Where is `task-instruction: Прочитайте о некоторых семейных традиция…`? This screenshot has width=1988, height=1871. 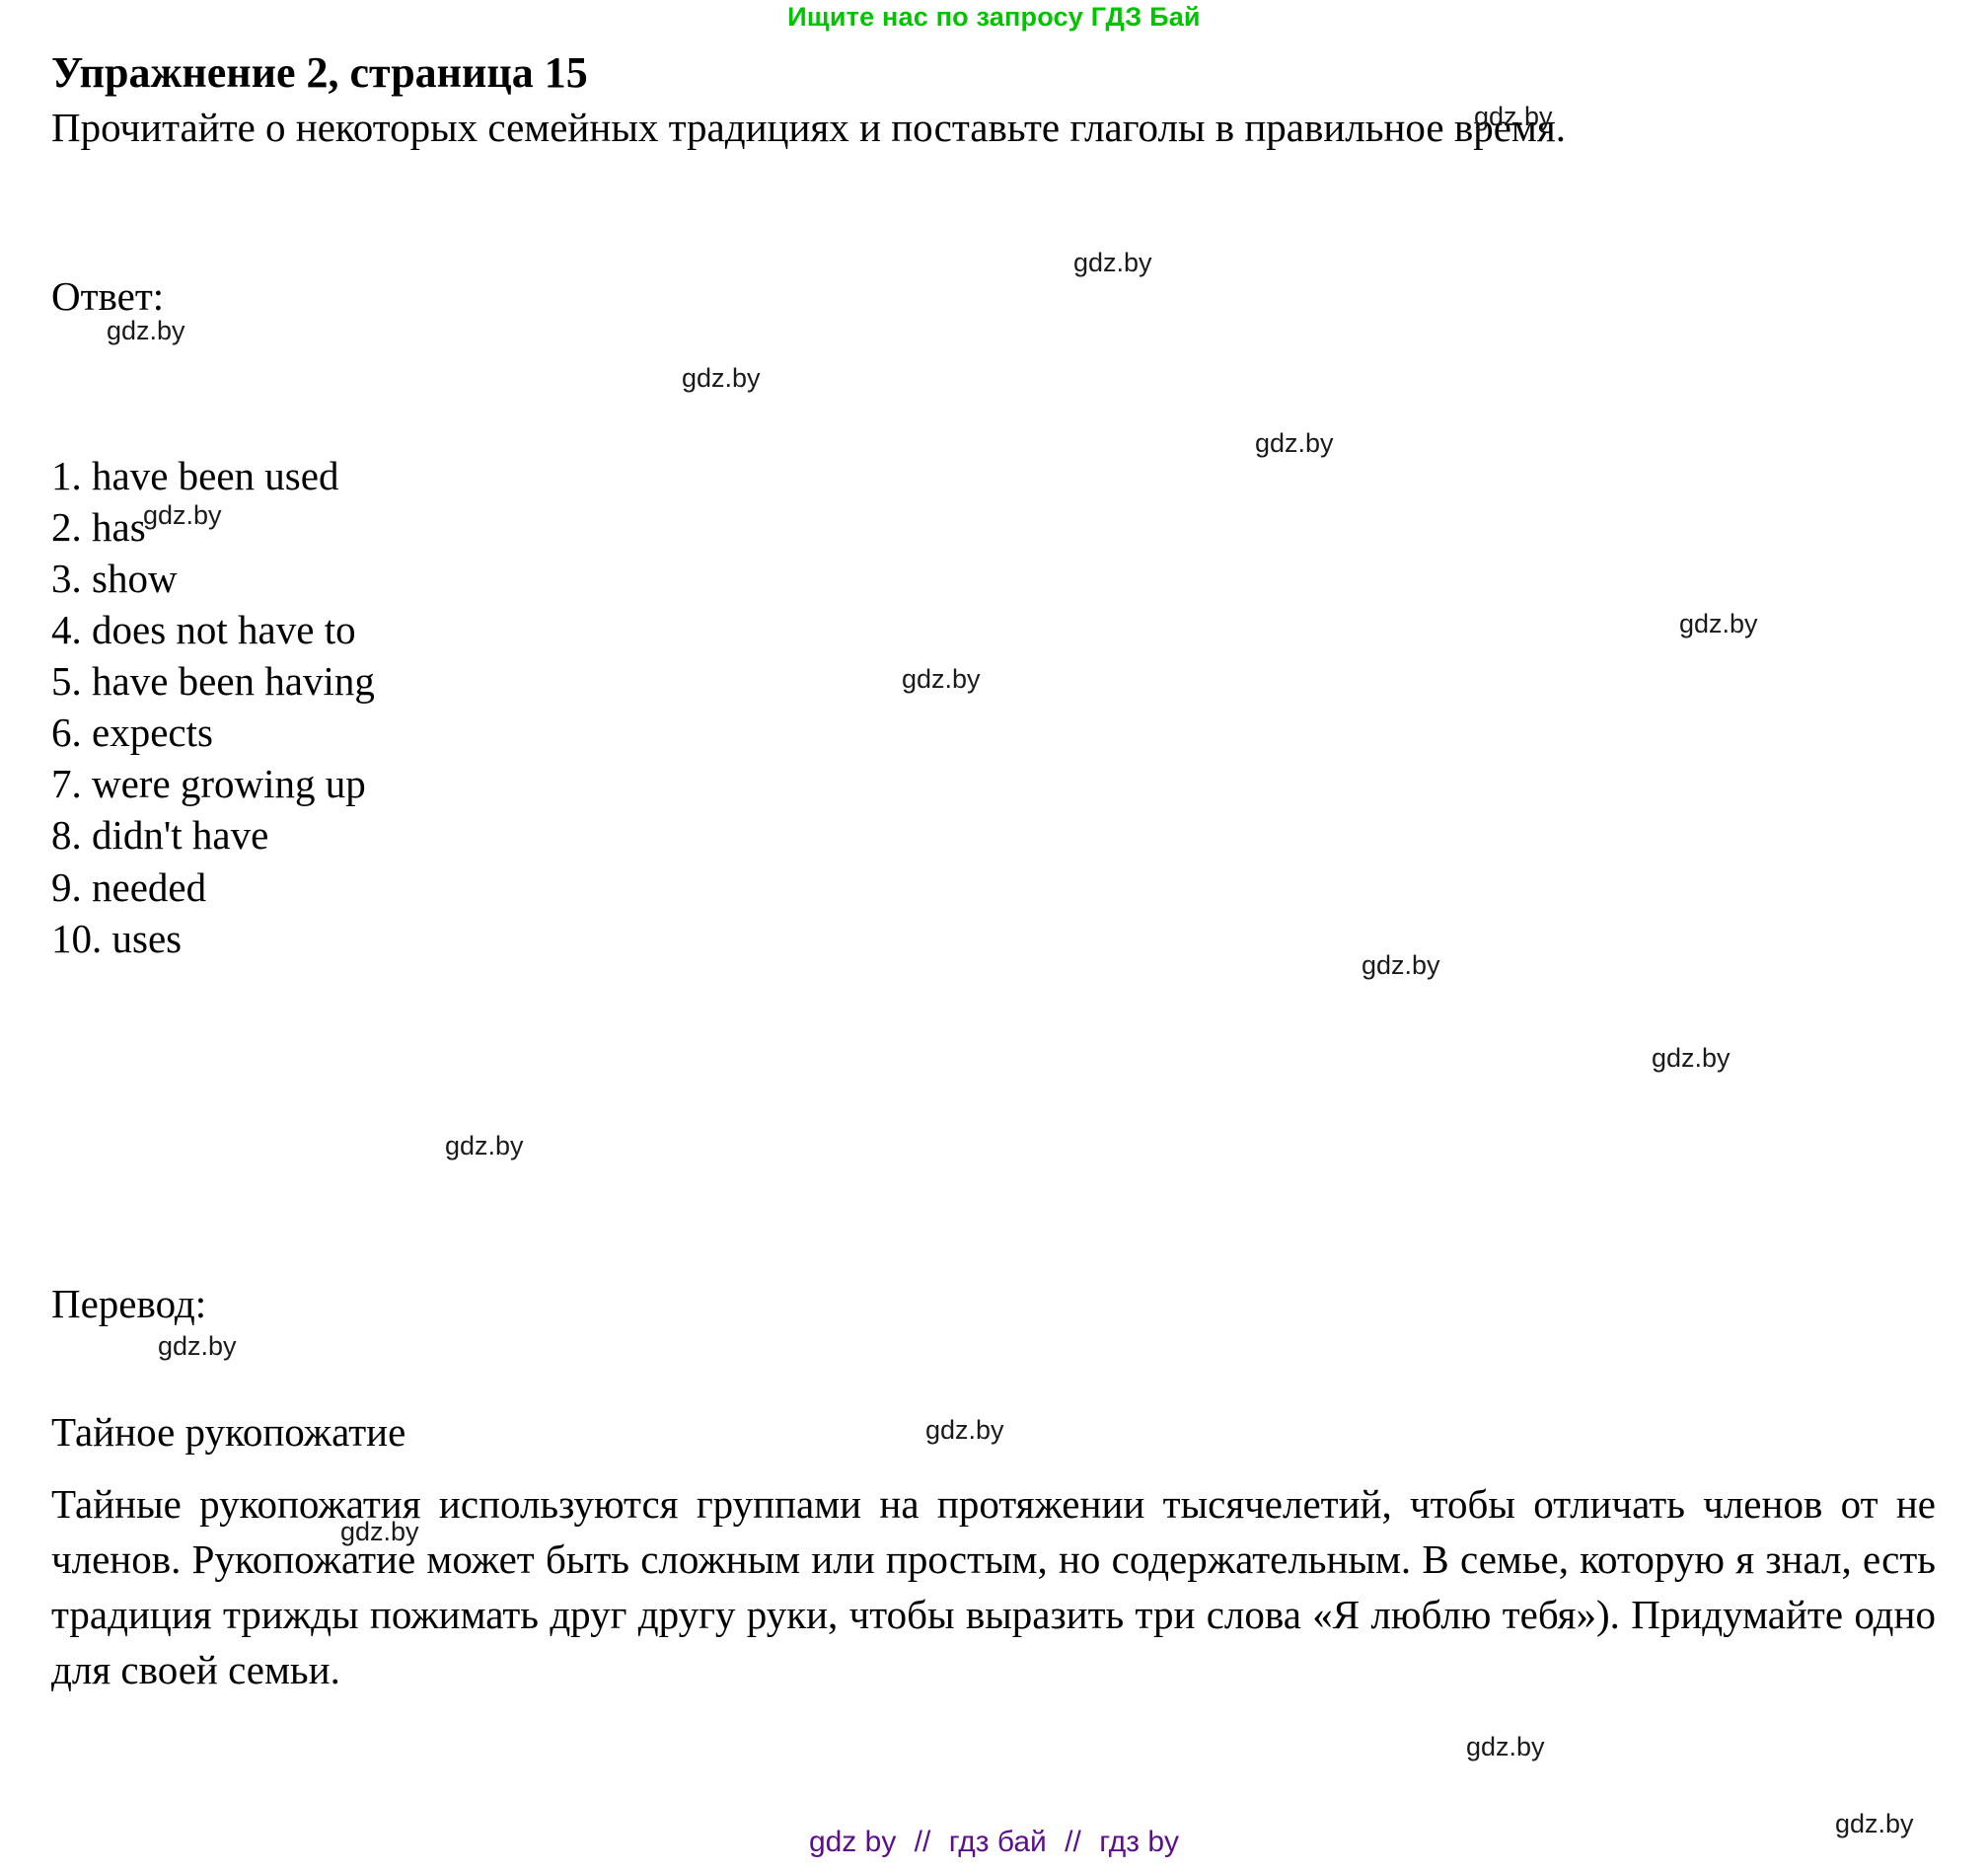 task-instruction: Прочитайте о некоторых семейных традиция… is located at coordinates (808, 127).